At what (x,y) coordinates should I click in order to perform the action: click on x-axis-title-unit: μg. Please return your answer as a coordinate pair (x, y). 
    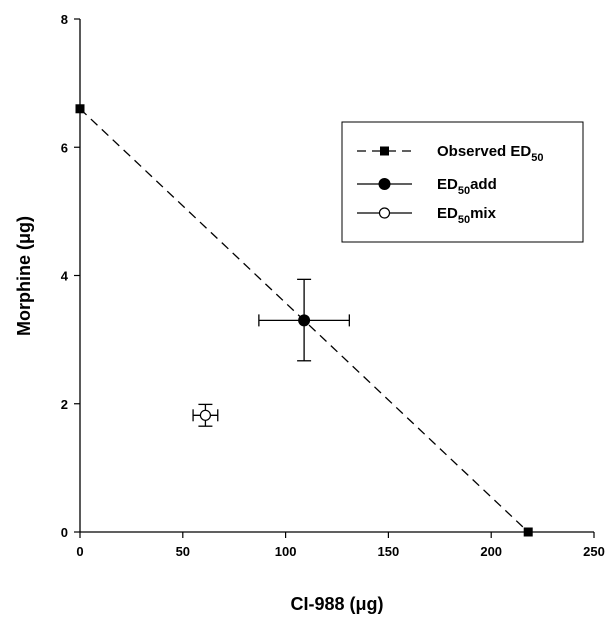
    Looking at the image, I should click on (367, 604).